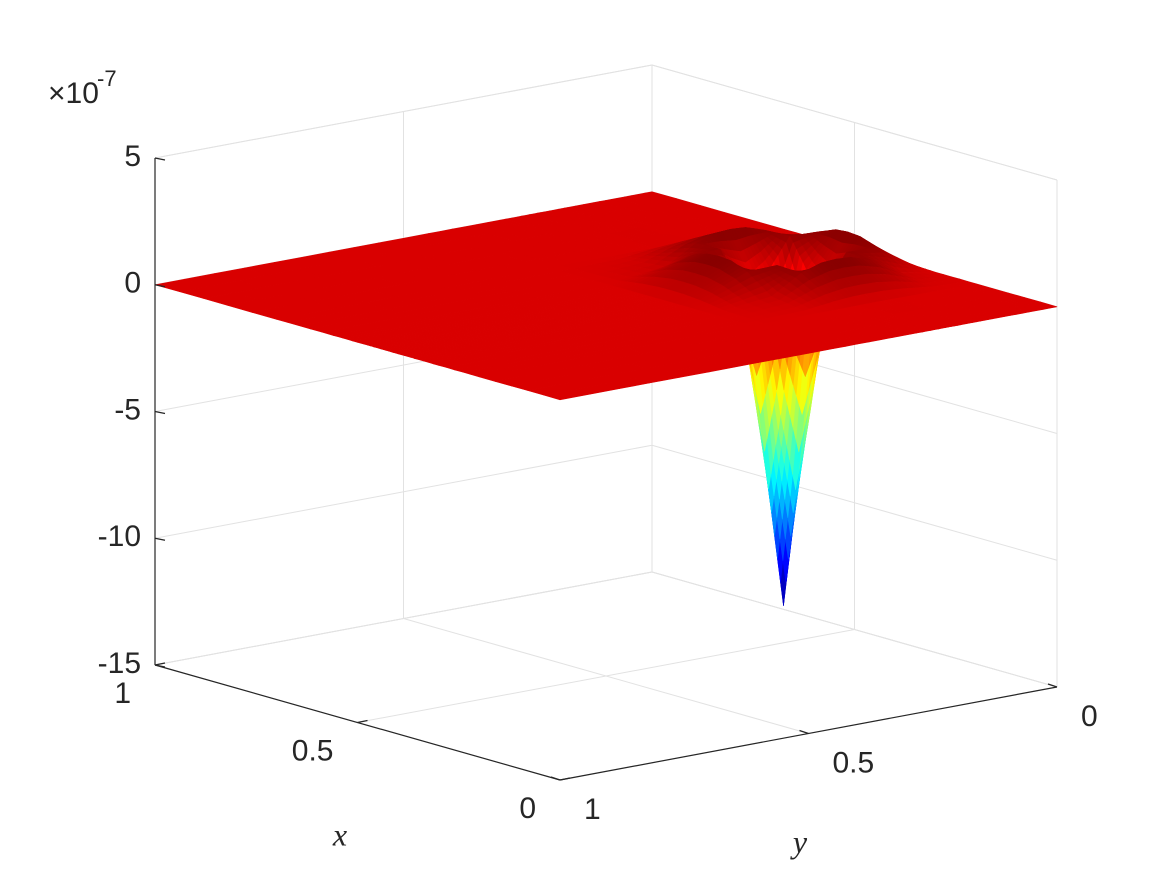 The image size is (1167, 875). I want to click on y-axis-line, so click(808, 733).